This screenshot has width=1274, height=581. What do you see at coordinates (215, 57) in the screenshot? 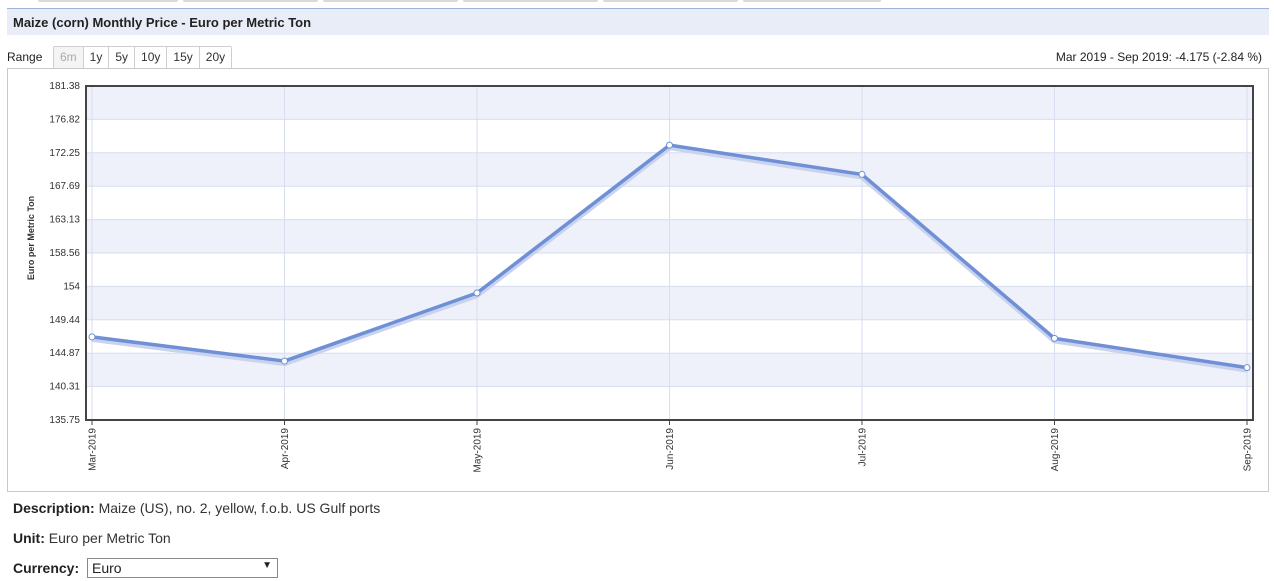
I see `range-button-20y: 20y` at bounding box center [215, 57].